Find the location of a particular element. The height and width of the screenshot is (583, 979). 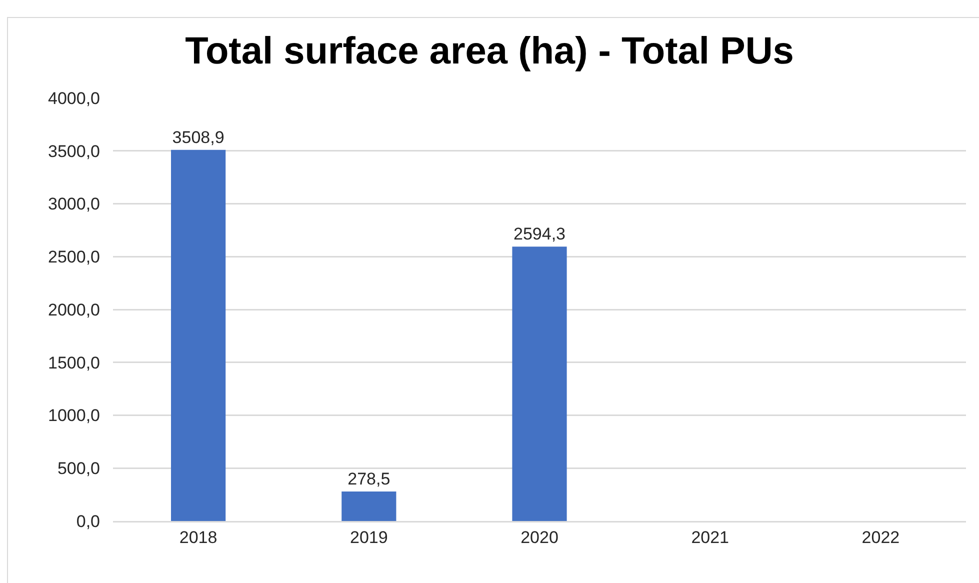

x-tick-label: 2018 is located at coordinates (198, 537).